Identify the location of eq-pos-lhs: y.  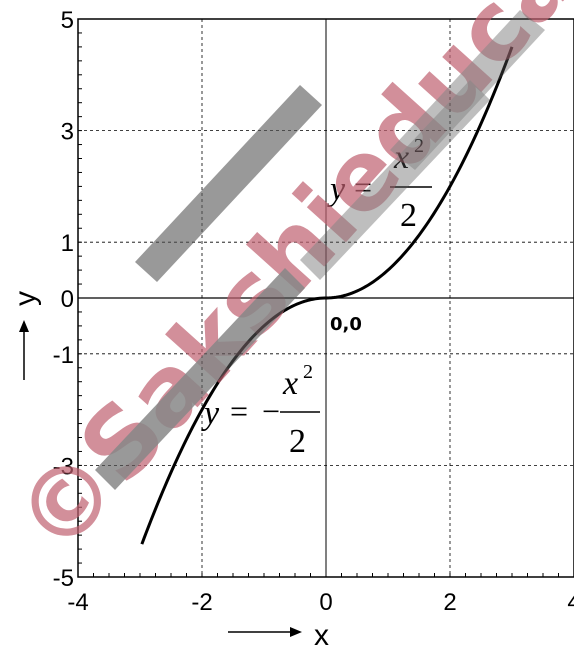
(336, 189).